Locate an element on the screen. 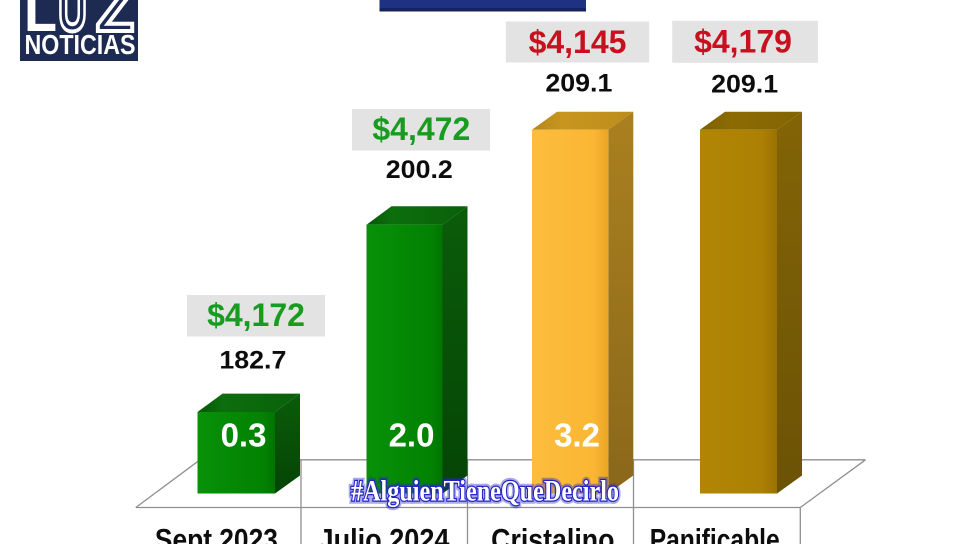 The width and height of the screenshot is (966, 544). svg-text: Cristalino is located at coordinates (552, 533).